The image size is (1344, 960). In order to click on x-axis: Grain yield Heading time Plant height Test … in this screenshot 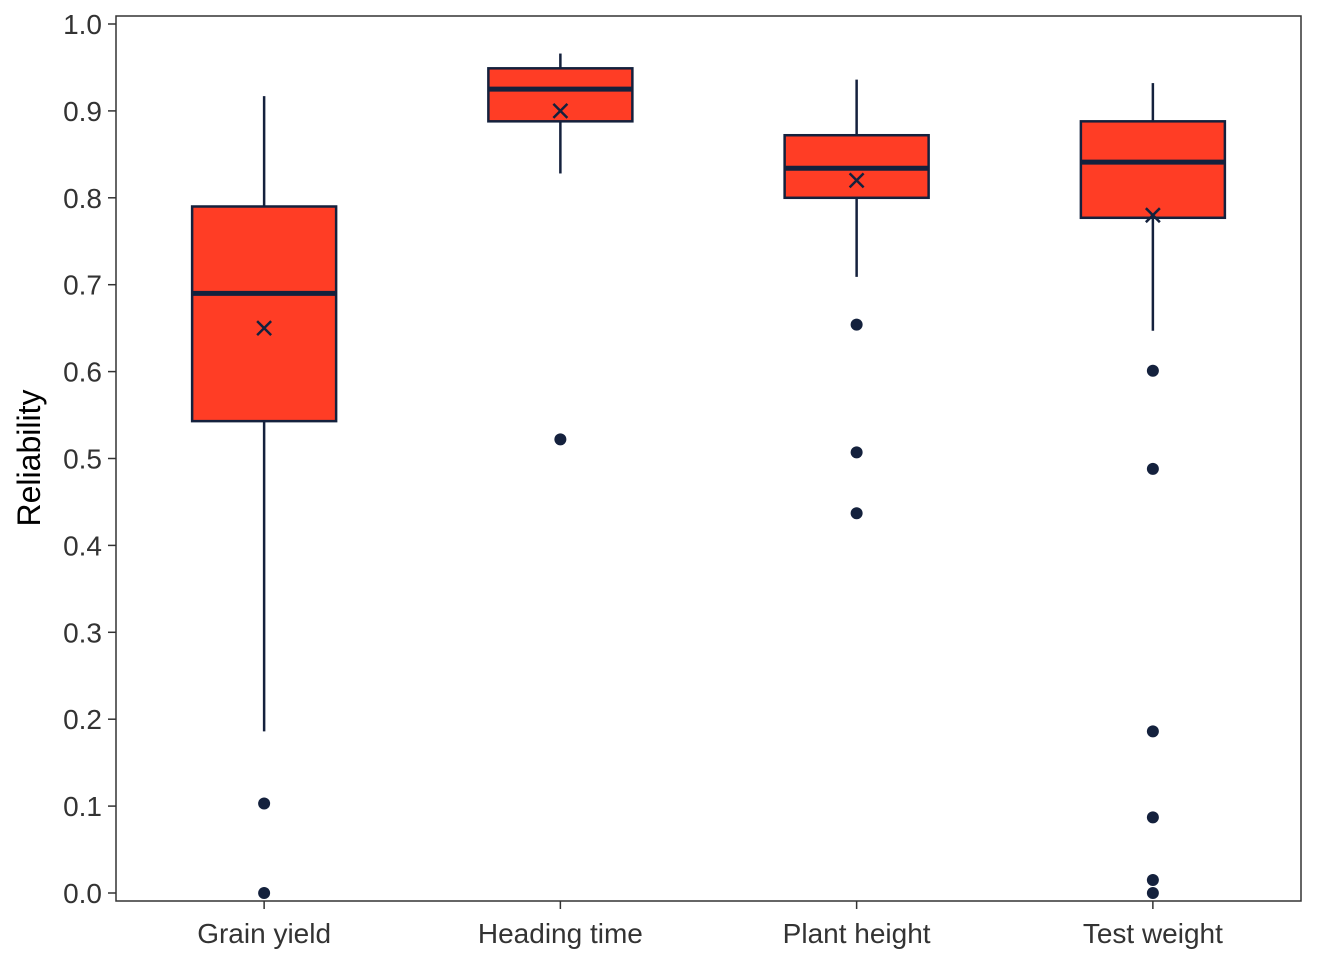, I will do `click(710, 925)`.